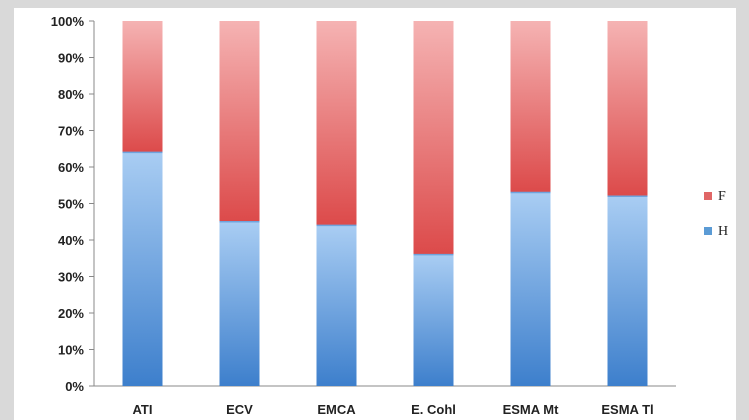 This screenshot has width=749, height=420. I want to click on bar-h-e-cohl, so click(433, 320).